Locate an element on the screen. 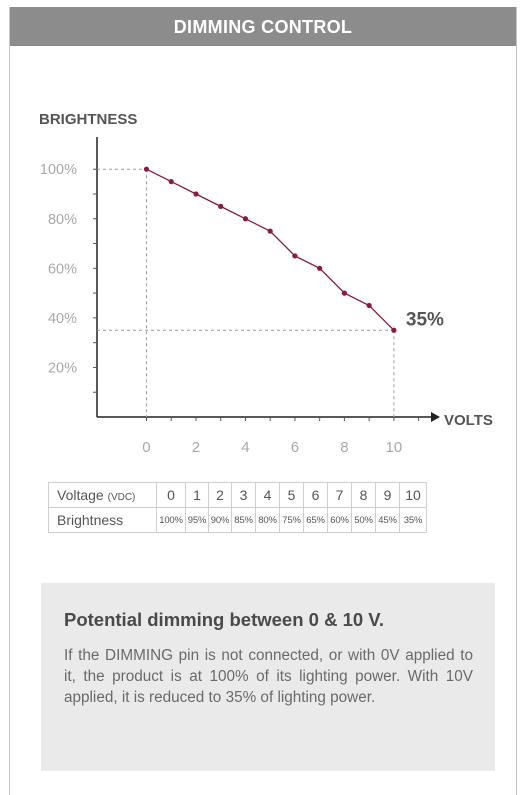  card-header: DIMMING CONTROL is located at coordinates (263, 26).